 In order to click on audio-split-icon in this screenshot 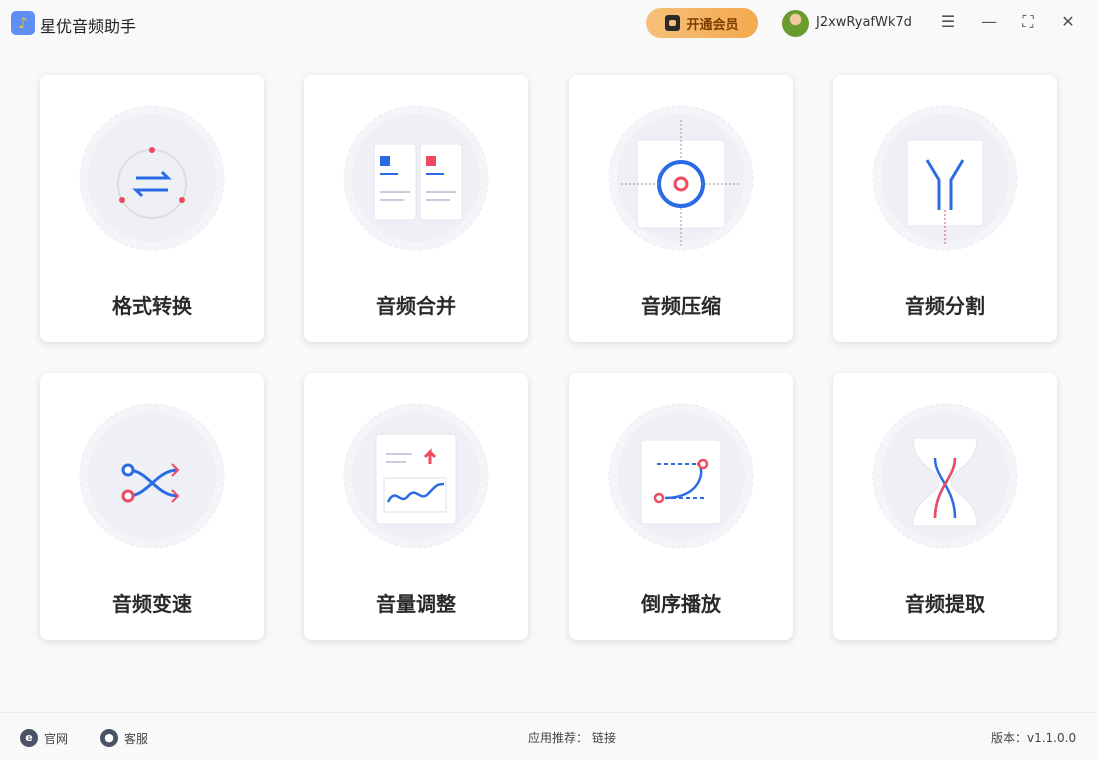, I will do `click(945, 178)`.